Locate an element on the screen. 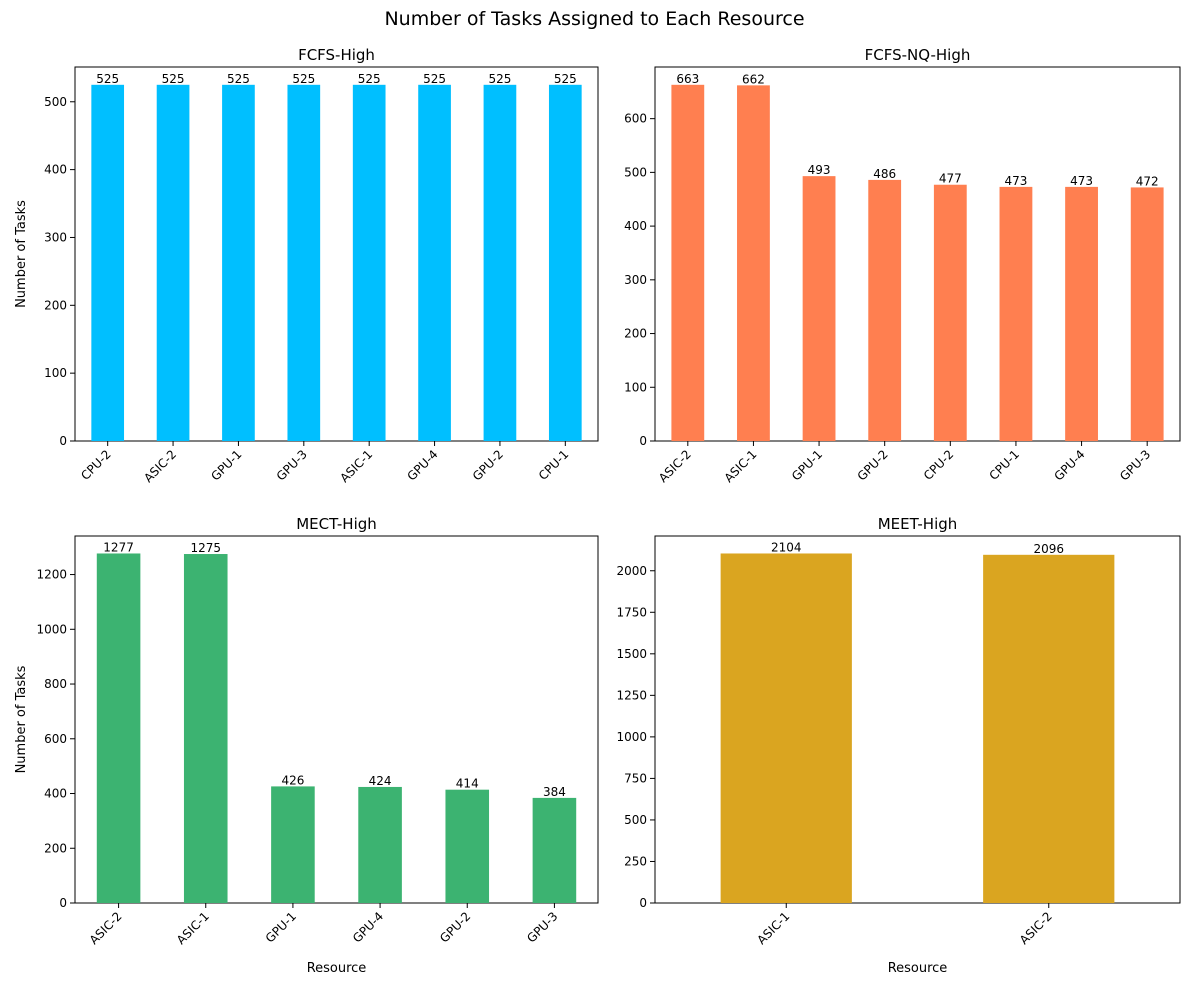 This screenshot has height=989, width=1189. mect-high-ytick-label: 1000 is located at coordinates (51, 629).